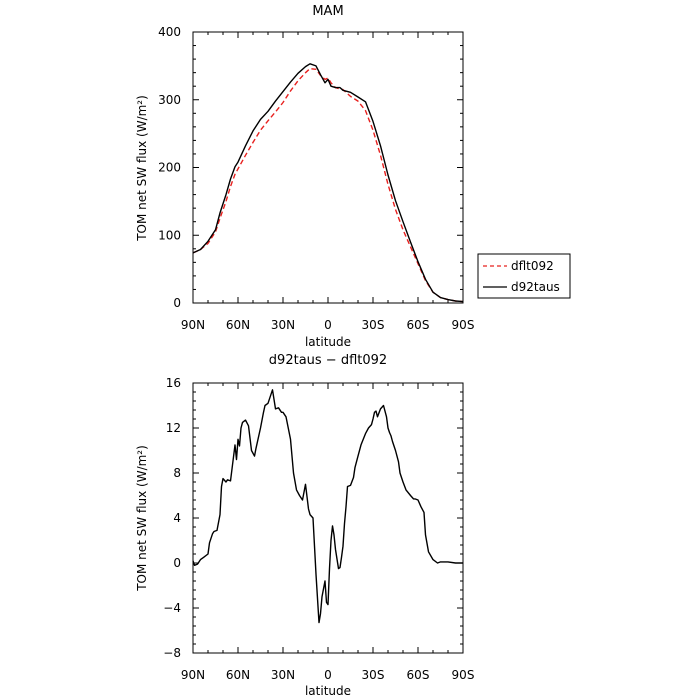 Image resolution: width=700 pixels, height=700 pixels. What do you see at coordinates (238, 325) in the screenshot?
I see `top-xtick-label: 60N` at bounding box center [238, 325].